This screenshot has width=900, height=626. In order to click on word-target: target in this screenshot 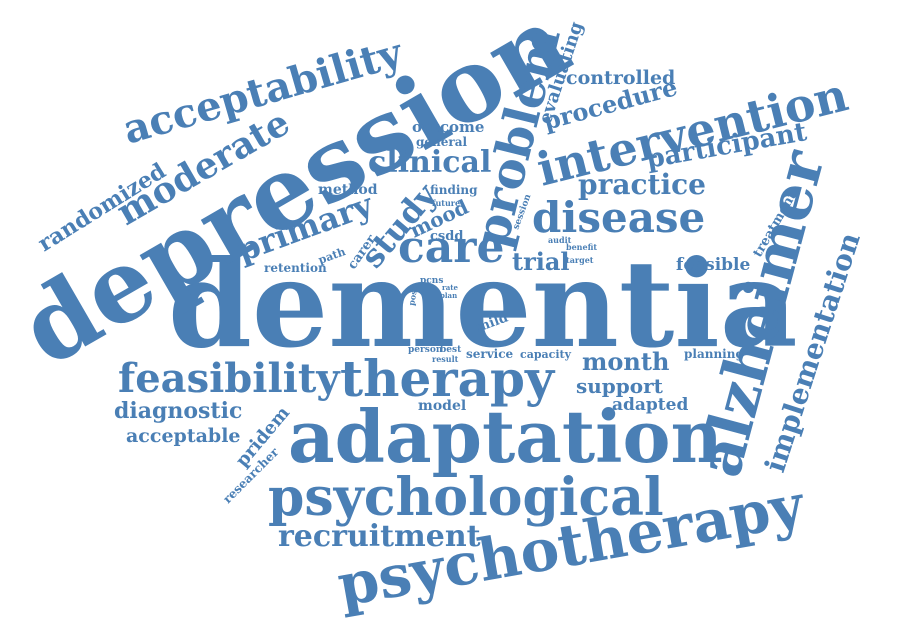, I will do `click(580, 260)`.